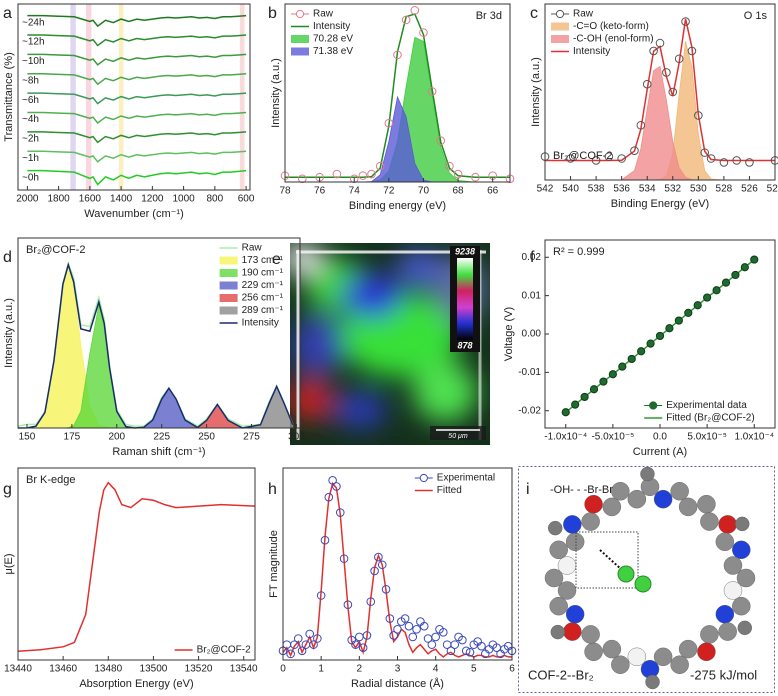  Describe the element at coordinates (724, 189) in the screenshot. I see `x-tick-label: 528` at that location.